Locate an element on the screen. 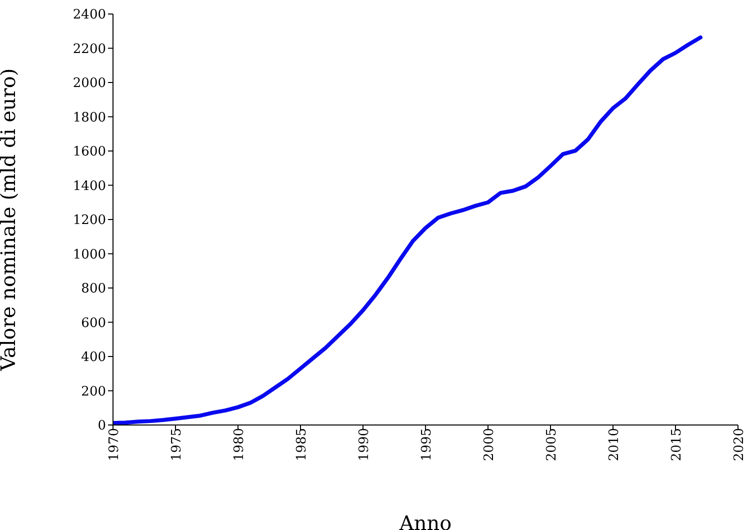 The width and height of the screenshot is (745, 530). x-tick-label: 1995 is located at coordinates (427, 445).